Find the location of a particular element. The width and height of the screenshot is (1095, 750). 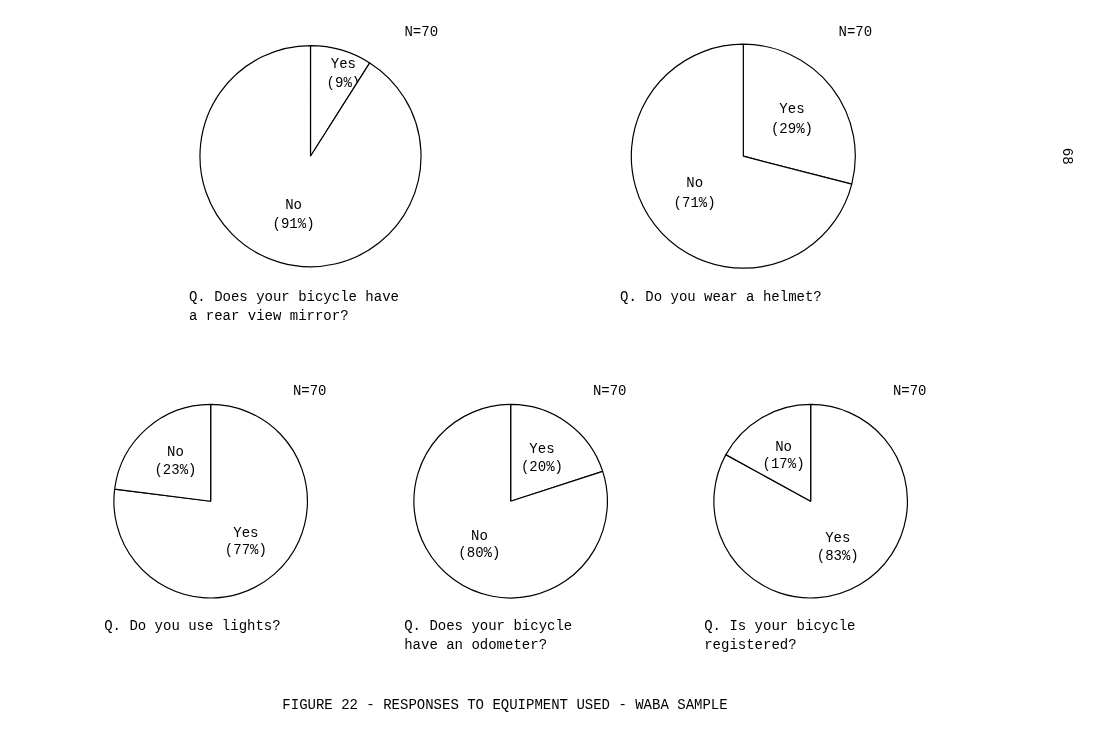

text: Q. Do you use lights? is located at coordinates (192, 625).